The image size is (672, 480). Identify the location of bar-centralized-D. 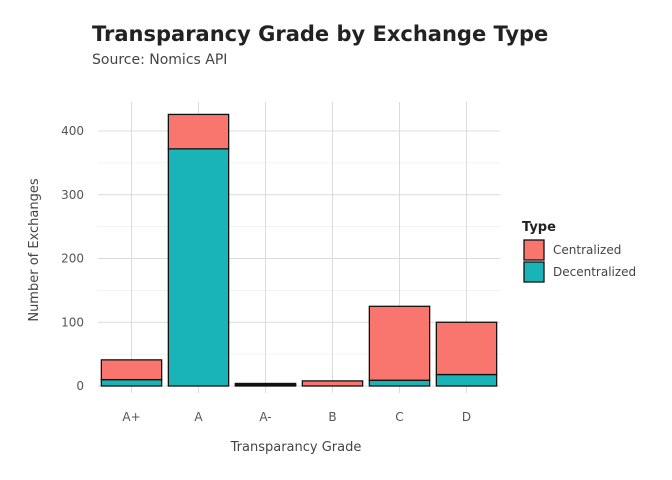
(466, 348).